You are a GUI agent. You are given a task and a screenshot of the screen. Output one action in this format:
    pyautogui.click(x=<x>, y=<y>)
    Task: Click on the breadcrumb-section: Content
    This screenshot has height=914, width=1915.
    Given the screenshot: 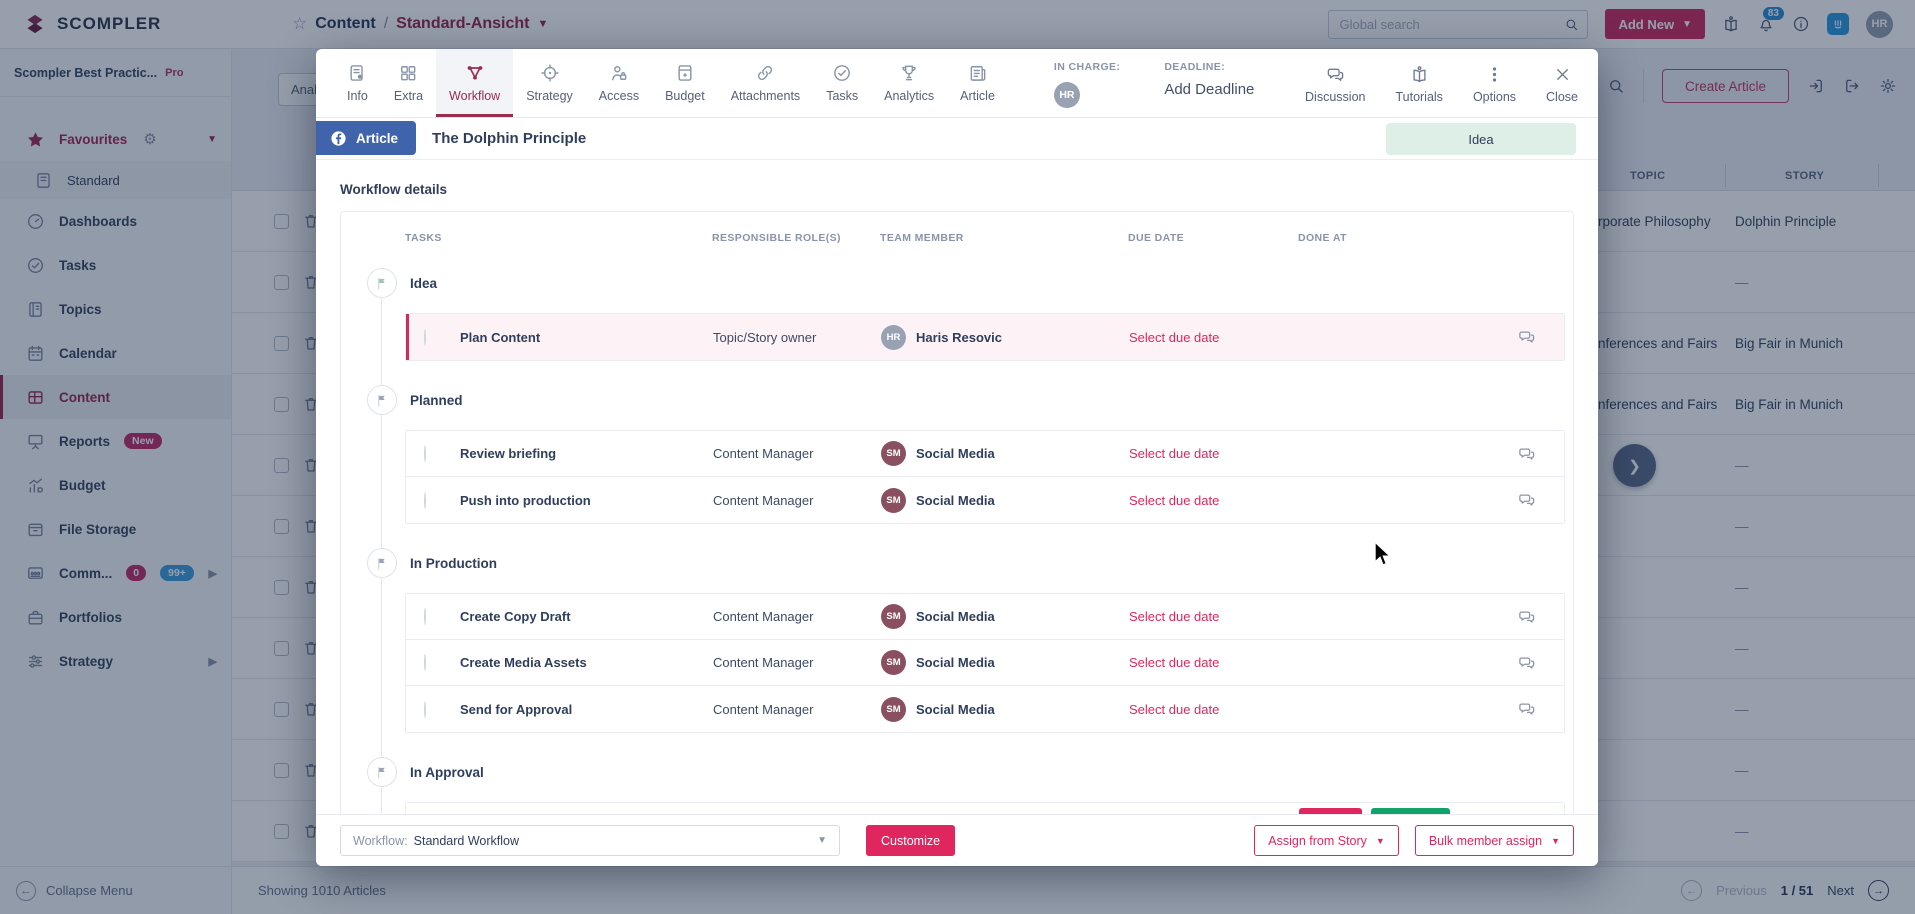 What is the action you would take?
    pyautogui.click(x=345, y=23)
    